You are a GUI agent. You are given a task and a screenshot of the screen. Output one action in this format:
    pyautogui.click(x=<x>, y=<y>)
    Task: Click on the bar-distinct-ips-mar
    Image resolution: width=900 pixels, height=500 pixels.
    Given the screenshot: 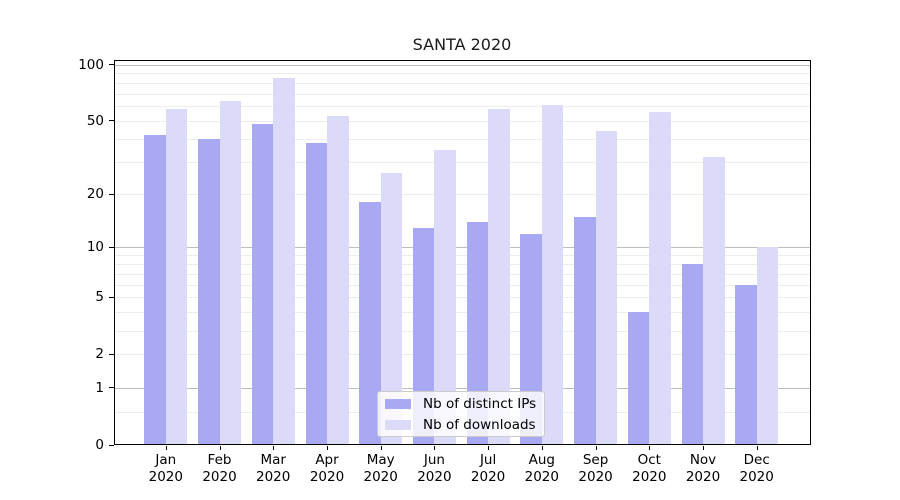 What is the action you would take?
    pyautogui.click(x=262, y=284)
    